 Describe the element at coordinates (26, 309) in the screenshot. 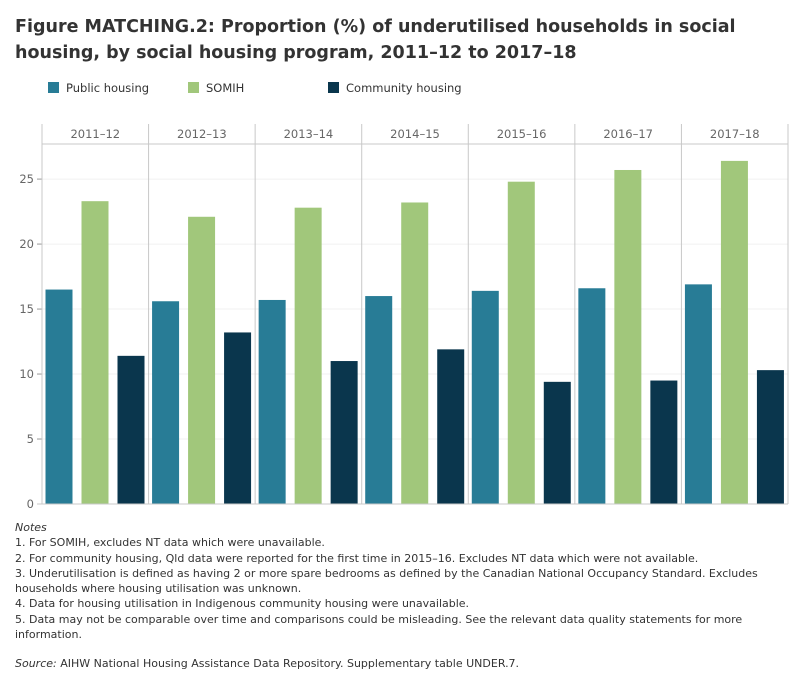

I see `y-tick-label: 15` at that location.